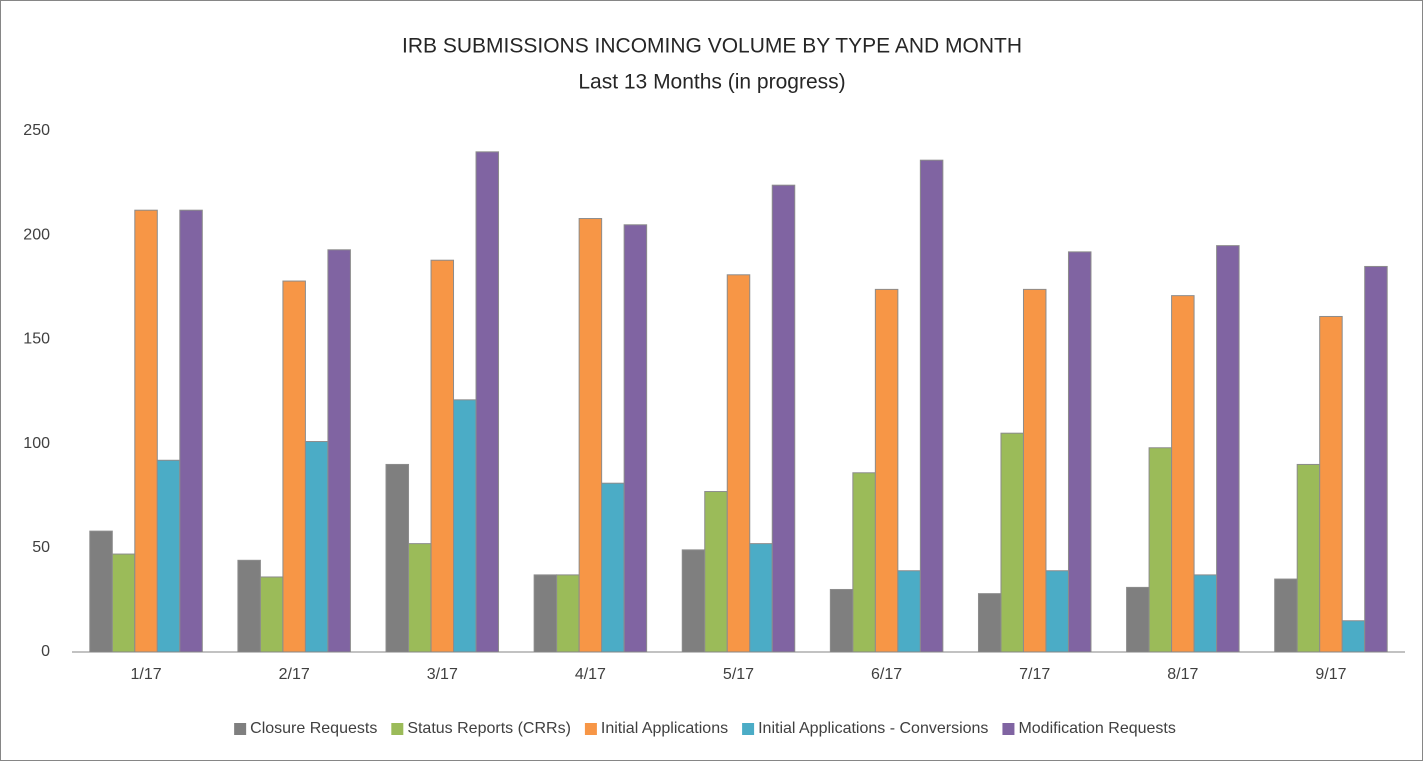 The width and height of the screenshot is (1424, 762). I want to click on y-tick-label: 200, so click(36, 234).